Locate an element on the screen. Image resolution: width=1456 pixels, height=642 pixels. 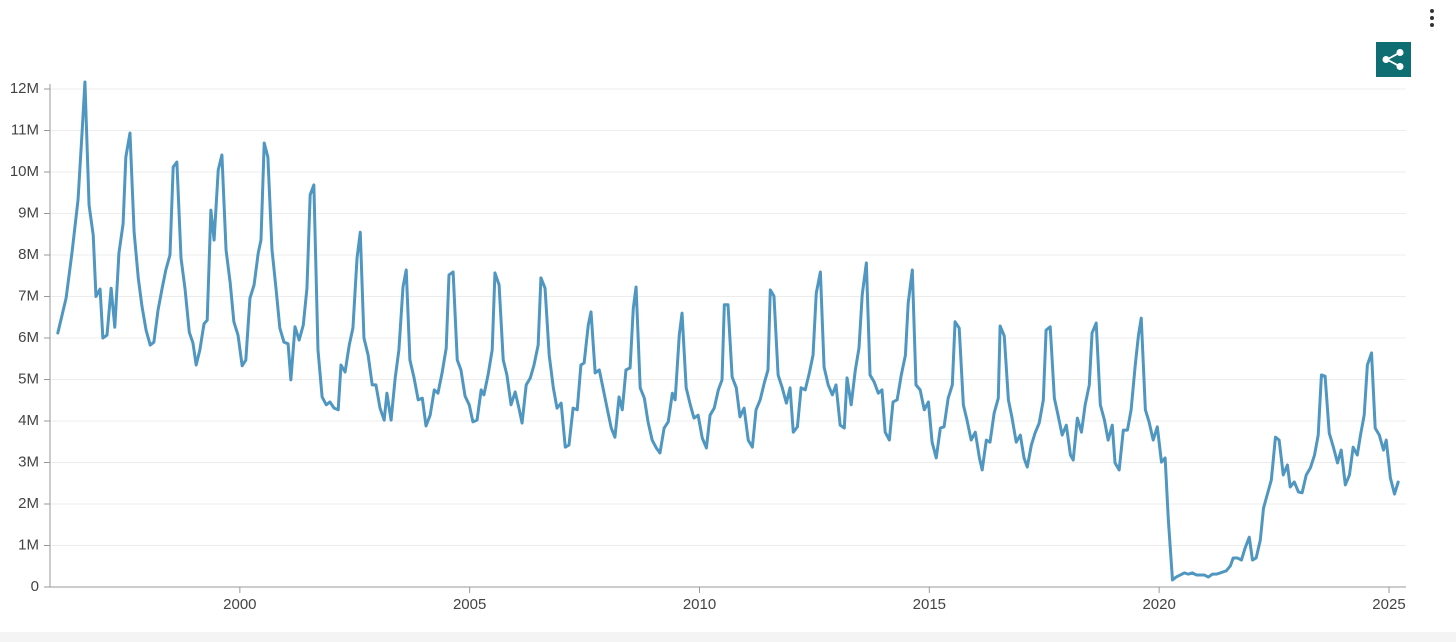
menu-dots is located at coordinates (1432, 18).